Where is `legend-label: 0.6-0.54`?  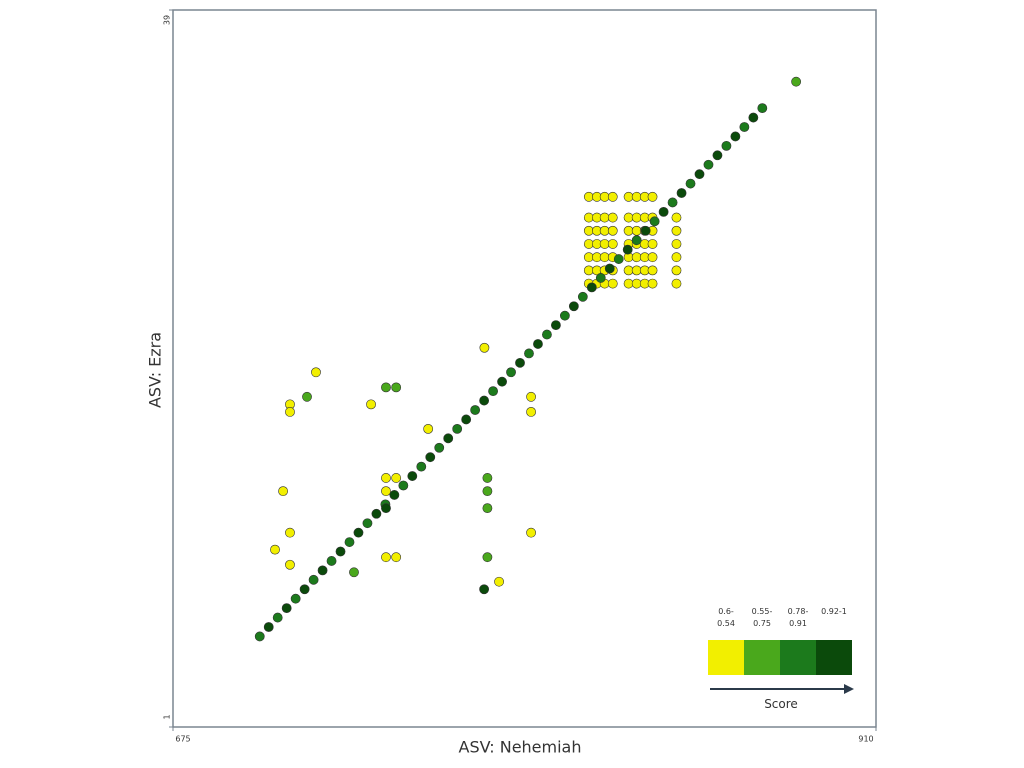 legend-label: 0.6-0.54 is located at coordinates (726, 617).